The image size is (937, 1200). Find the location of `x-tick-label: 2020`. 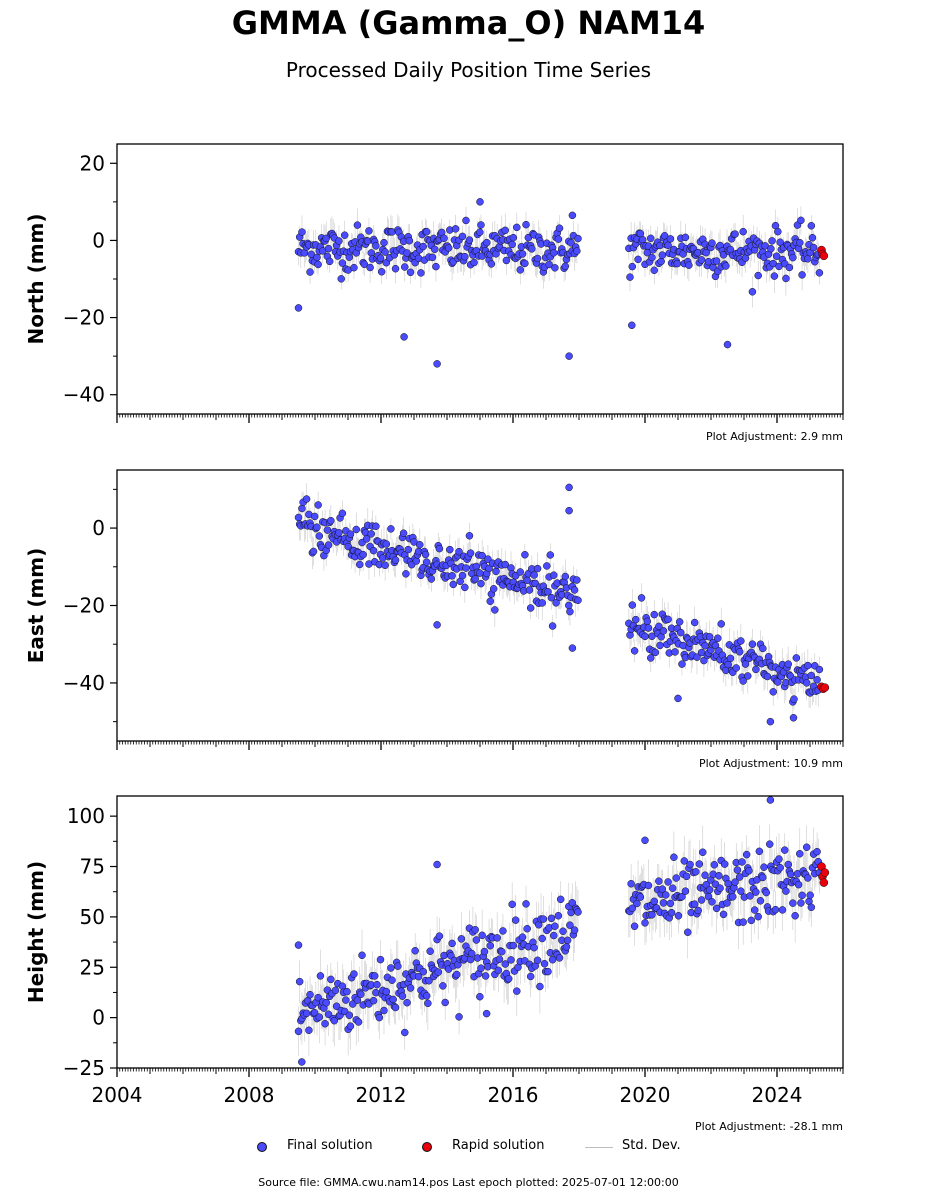

x-tick-label: 2020 is located at coordinates (645, 1095).